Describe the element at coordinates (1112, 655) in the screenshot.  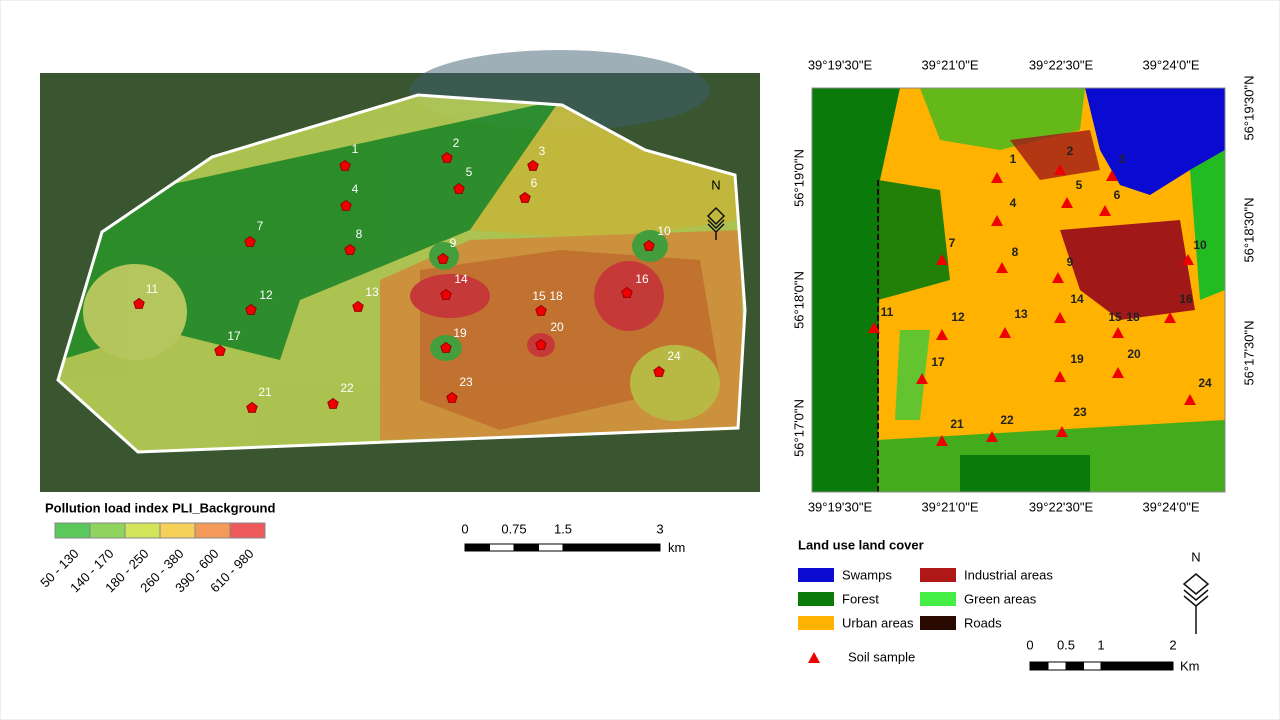
I see `scale-bar: 0 0.5 1 2 Km` at that location.